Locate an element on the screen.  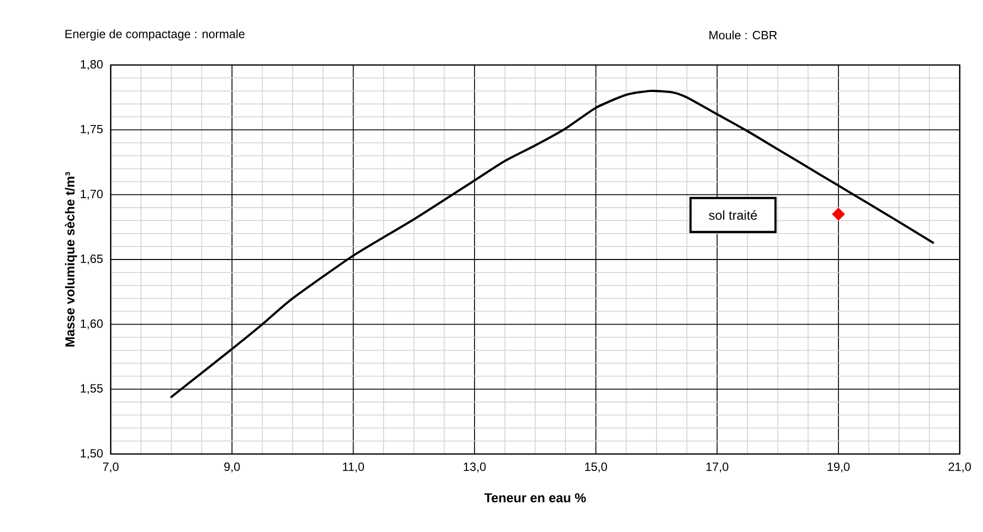
y-tick-label: 1,75 is located at coordinates (91, 129).